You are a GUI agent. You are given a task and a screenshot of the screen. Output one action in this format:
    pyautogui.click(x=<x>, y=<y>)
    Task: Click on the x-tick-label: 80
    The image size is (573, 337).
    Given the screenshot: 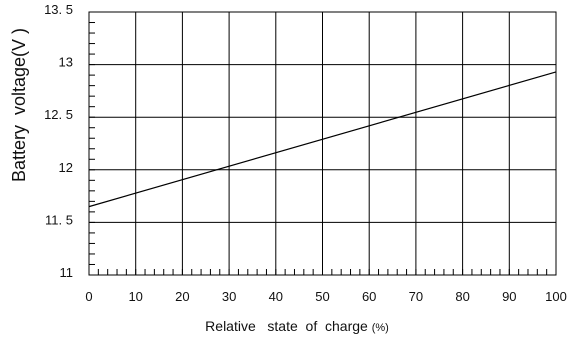 What is the action you would take?
    pyautogui.click(x=462, y=296)
    